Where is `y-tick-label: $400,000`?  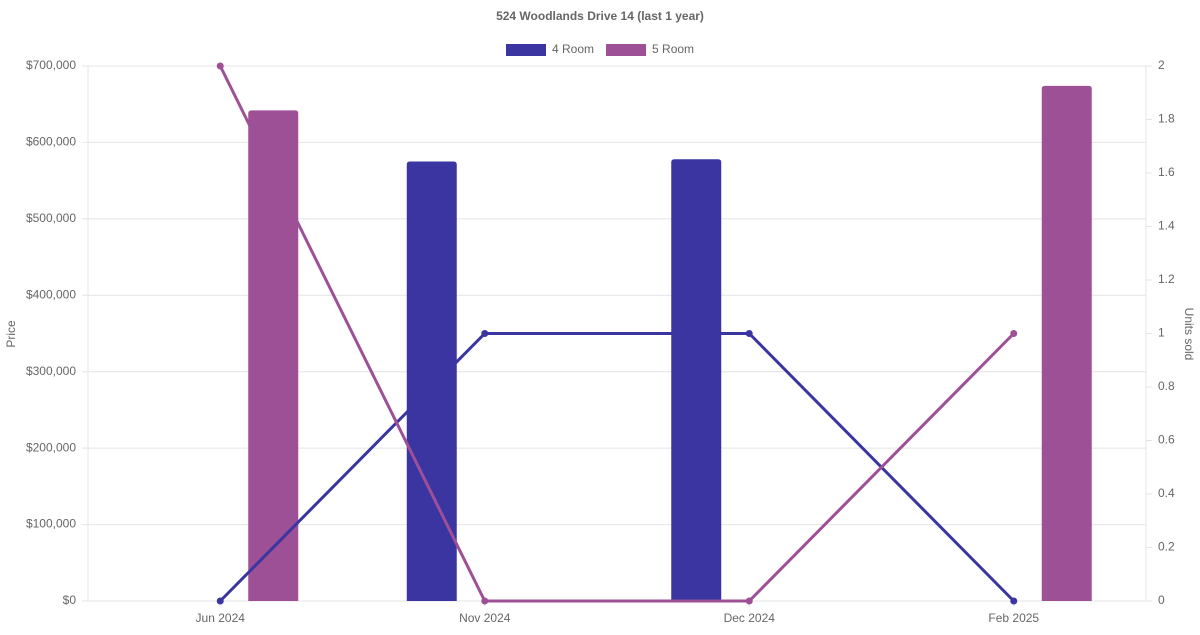 y-tick-label: $400,000 is located at coordinates (51, 294).